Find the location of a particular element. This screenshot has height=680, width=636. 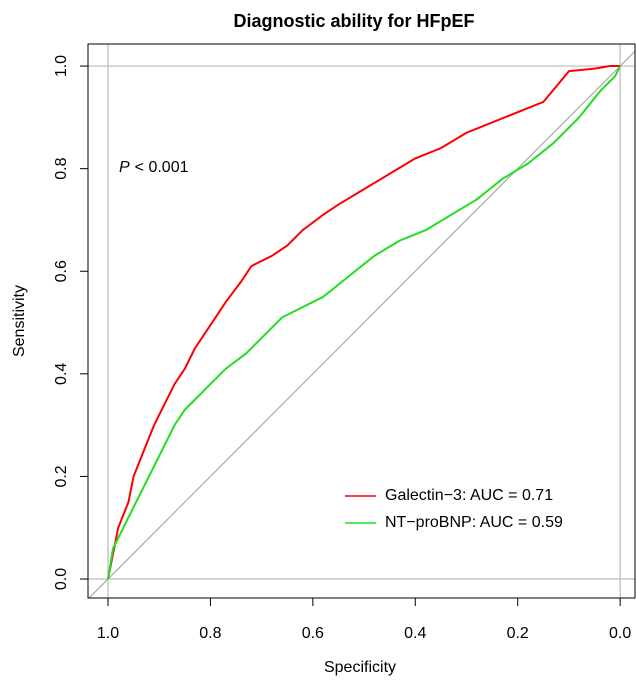

y-tick-label: 0.0 is located at coordinates (61, 579).